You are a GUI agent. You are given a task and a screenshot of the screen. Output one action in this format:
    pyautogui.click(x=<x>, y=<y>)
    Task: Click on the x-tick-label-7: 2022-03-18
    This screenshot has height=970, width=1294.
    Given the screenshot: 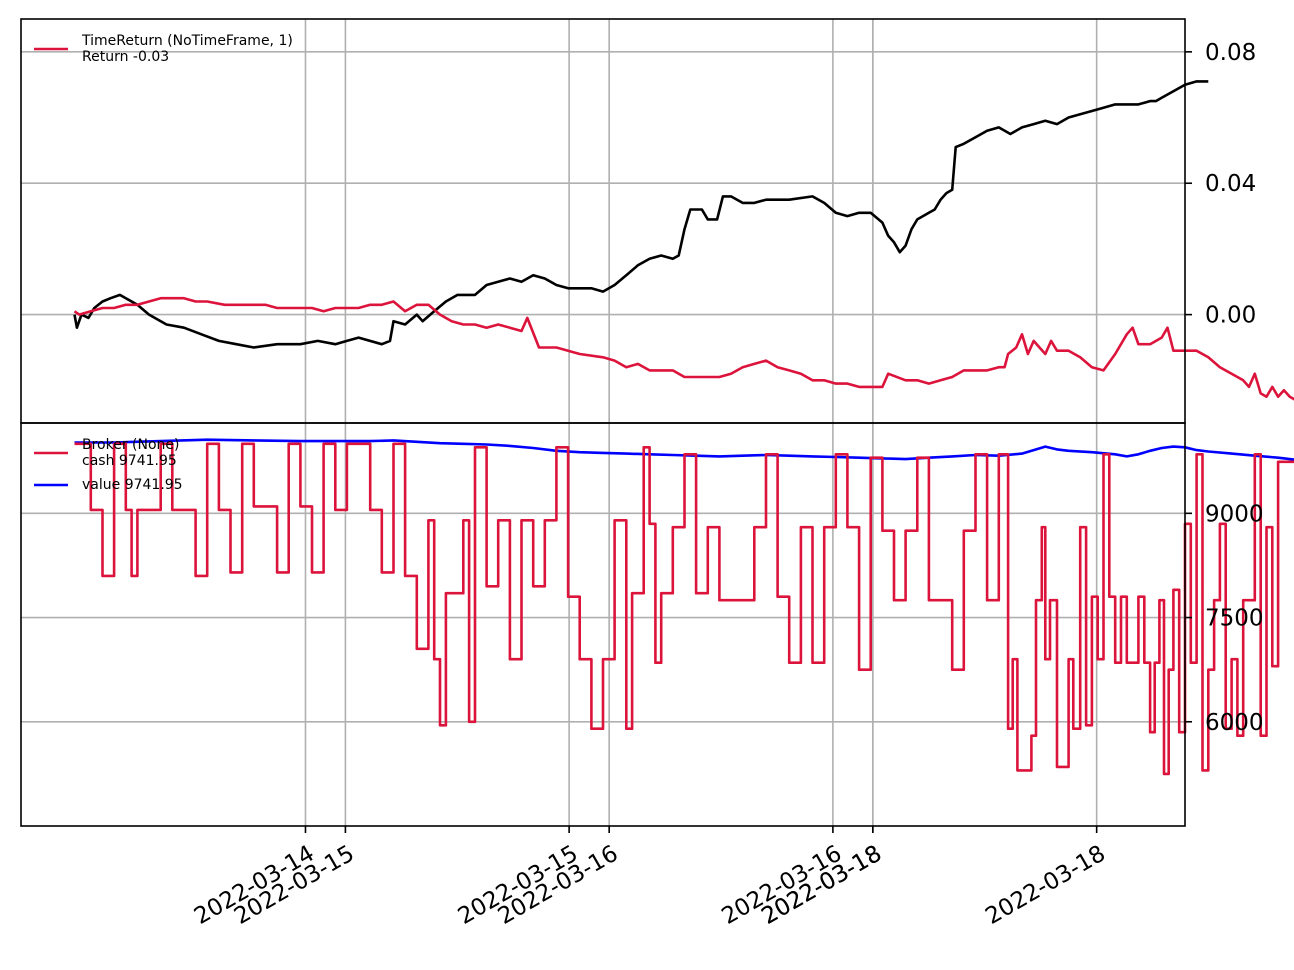 What is the action you would take?
    pyautogui.click(x=1045, y=885)
    